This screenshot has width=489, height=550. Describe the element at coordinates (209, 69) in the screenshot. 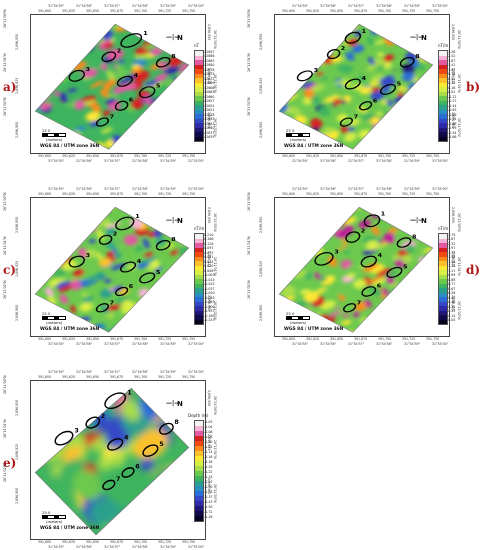

I see `colorbar-label: 42678` at that location.